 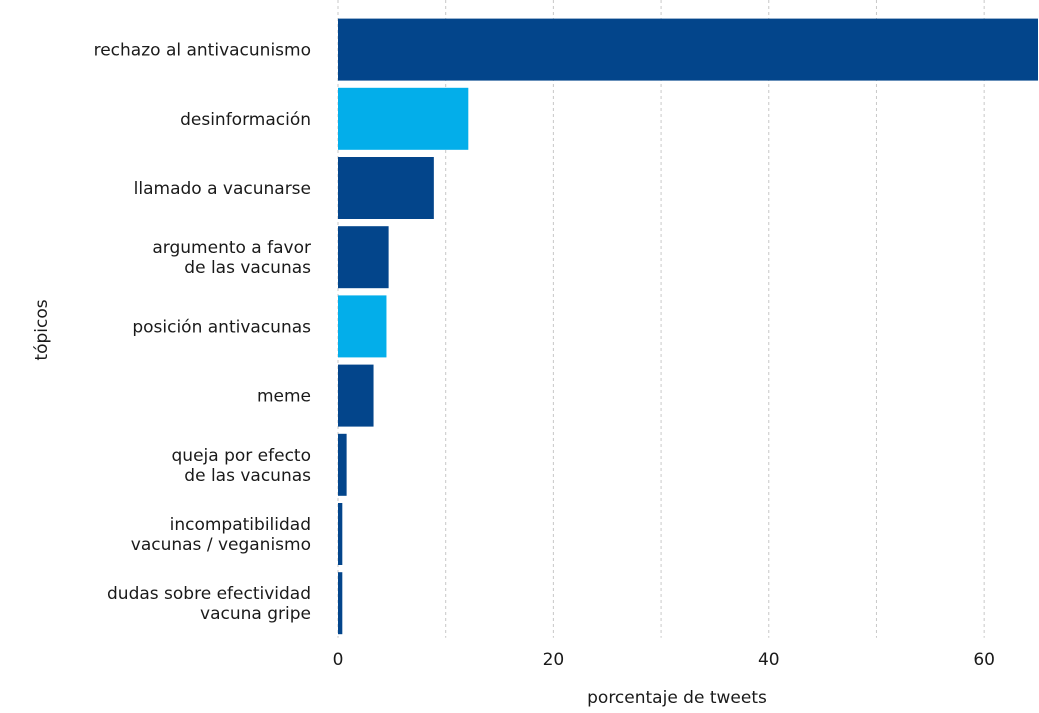 What do you see at coordinates (338, 660) in the screenshot?
I see `x-tick-label: 0` at bounding box center [338, 660].